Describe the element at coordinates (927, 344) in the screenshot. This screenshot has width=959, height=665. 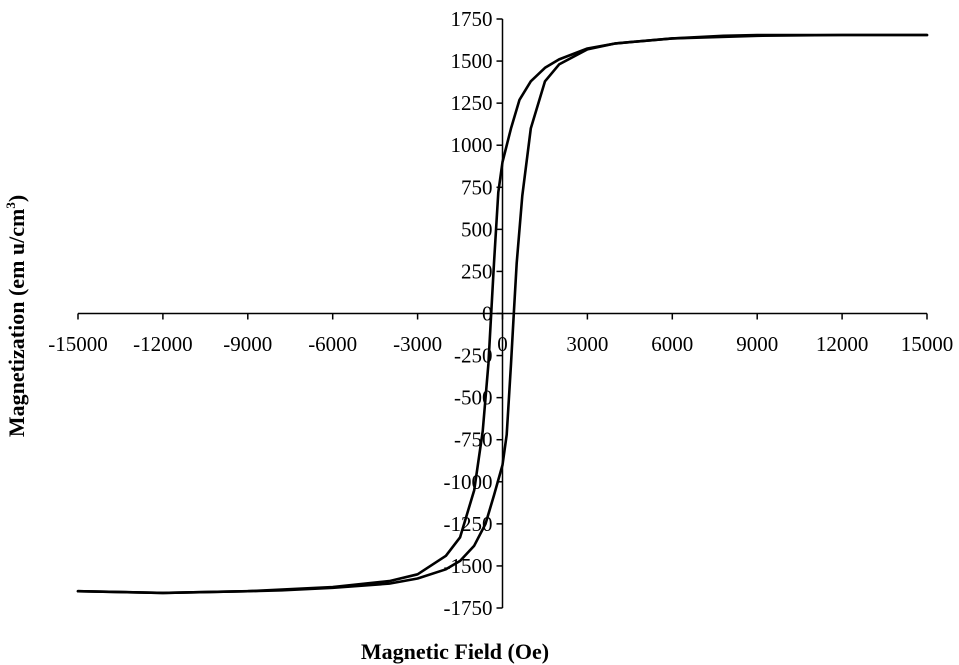
I see `x-tick-label: 15000` at that location.